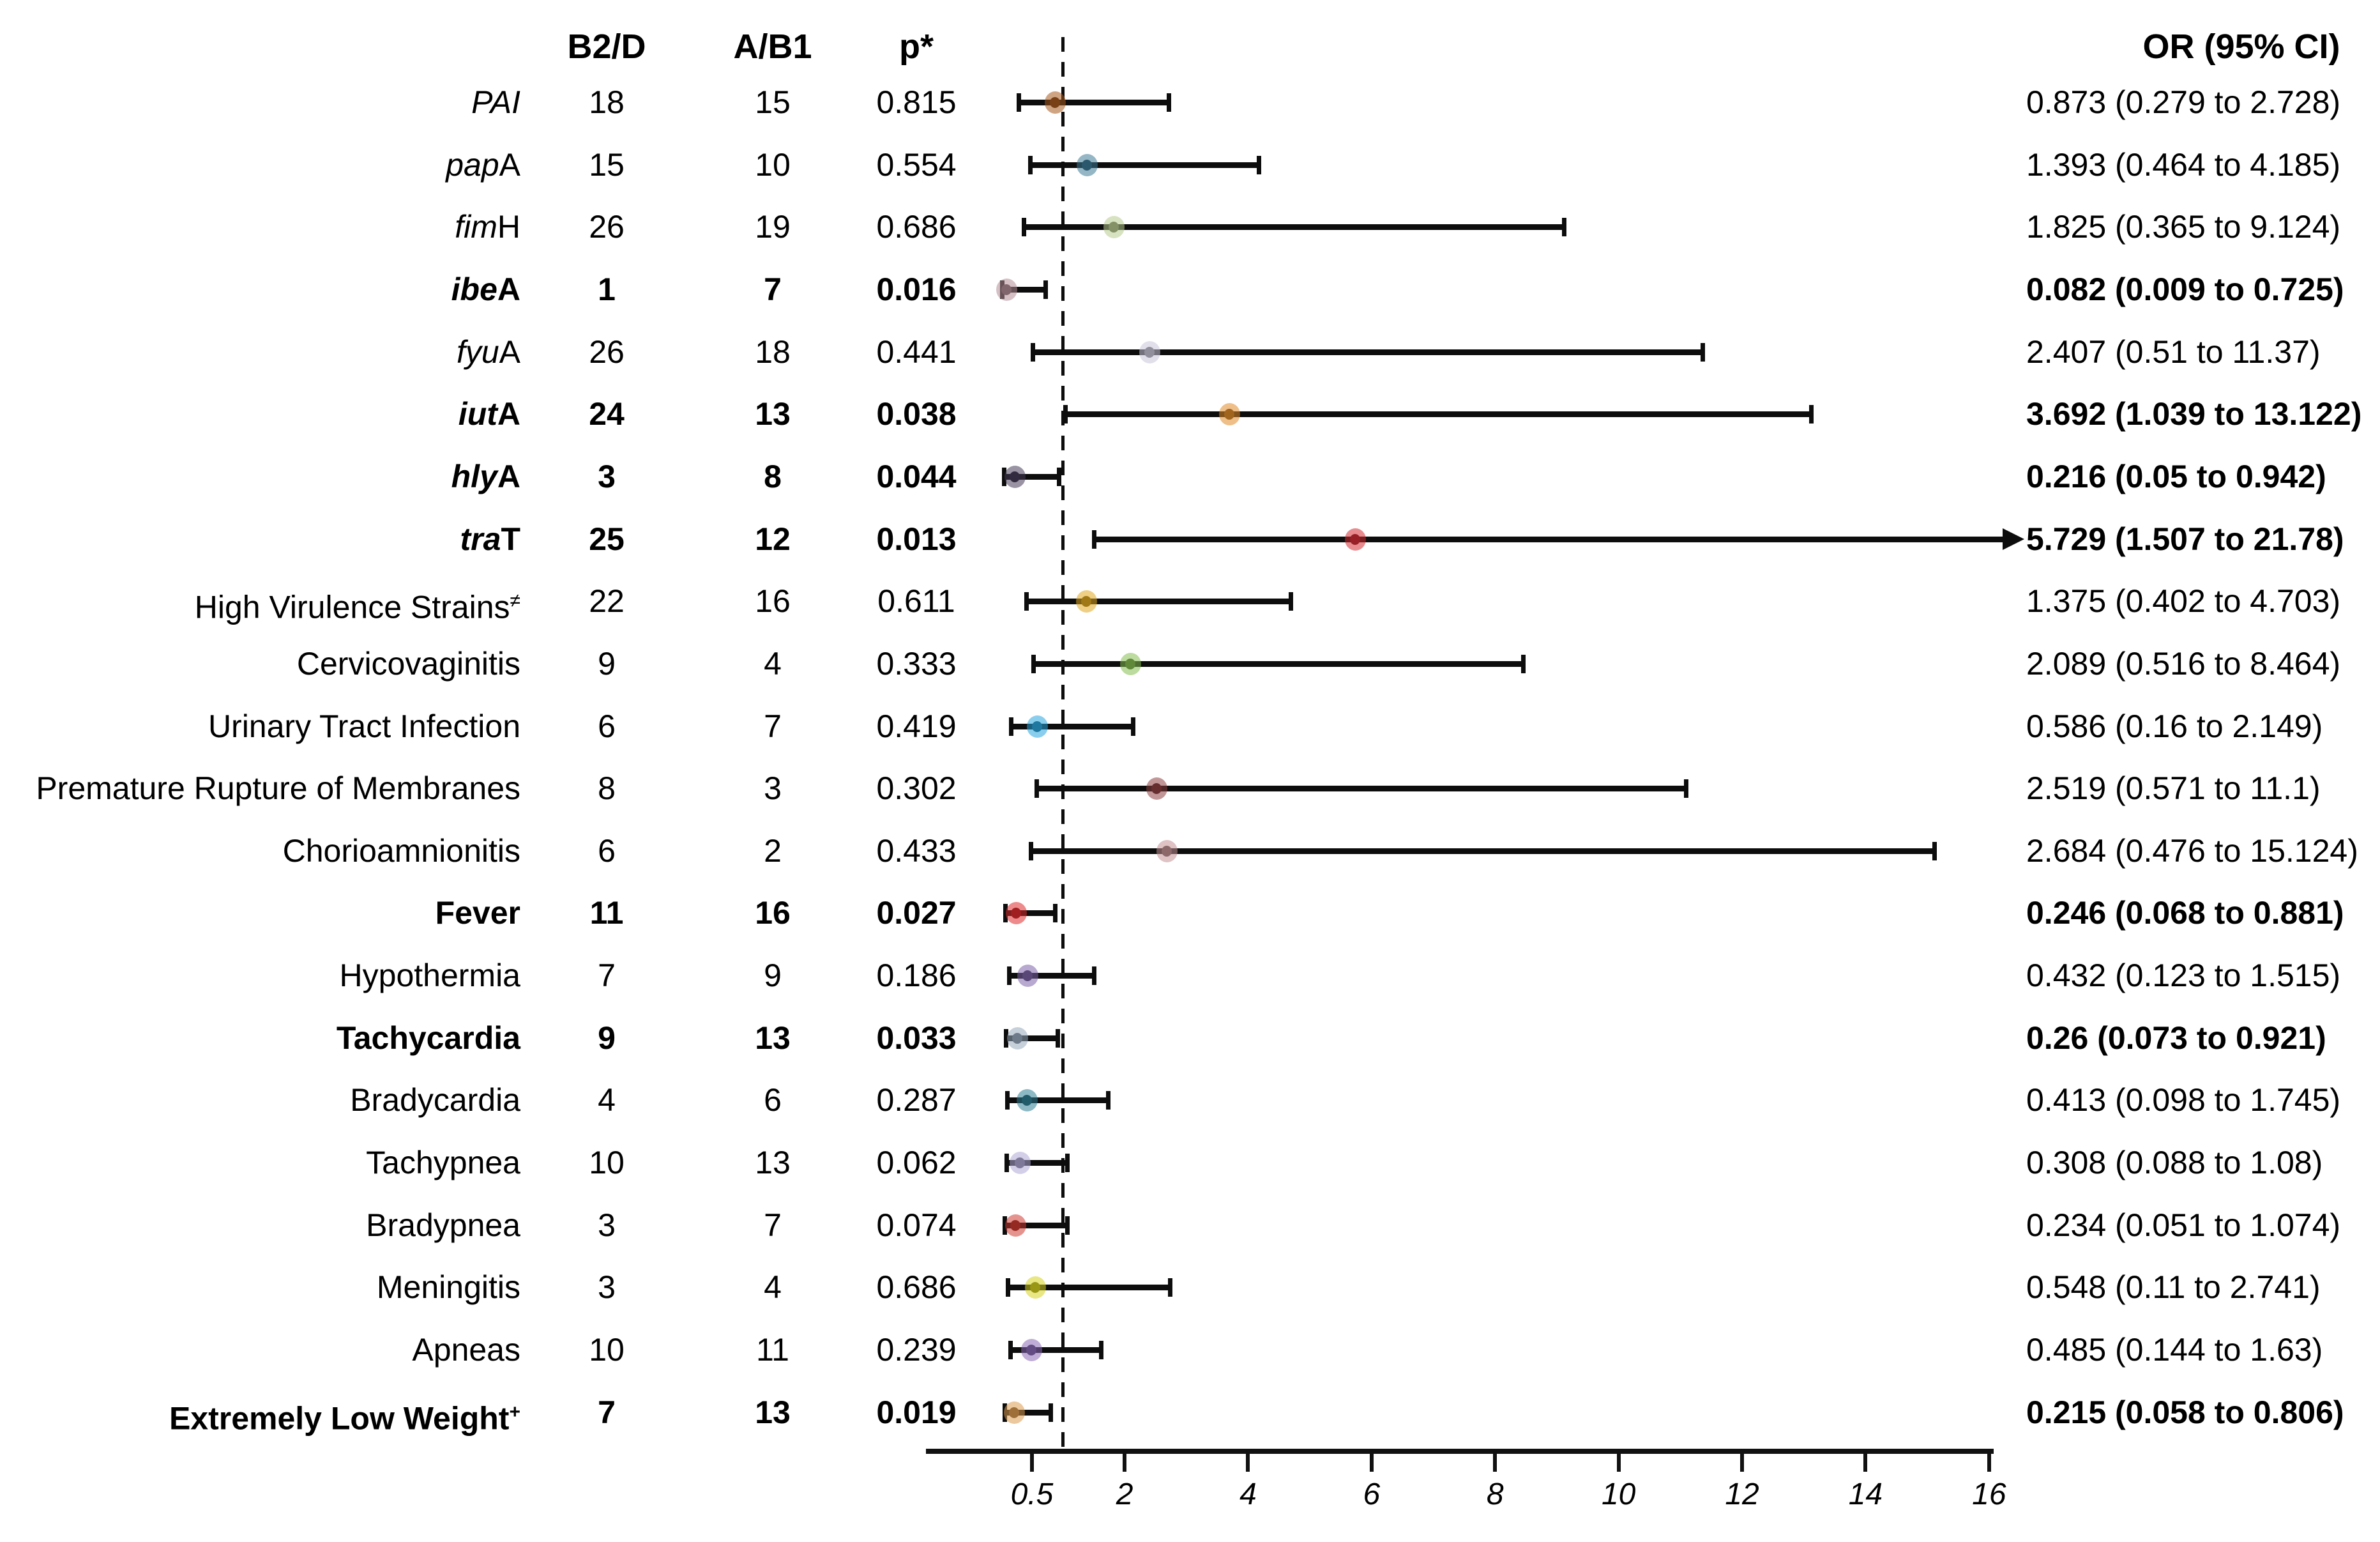 The height and width of the screenshot is (1542, 2380). I want to click on or-ci-text: 1.375 (0.402 to 4.703), so click(2183, 601).